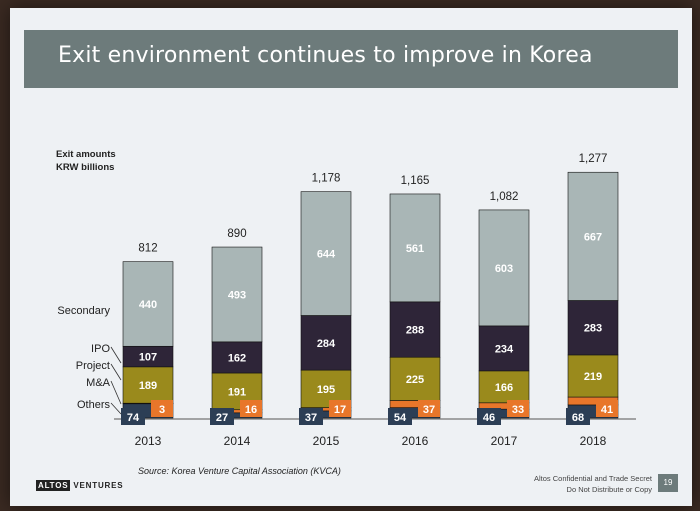 This screenshot has width=700, height=511. I want to click on data-label-secondary-2013: 440, so click(148, 305).